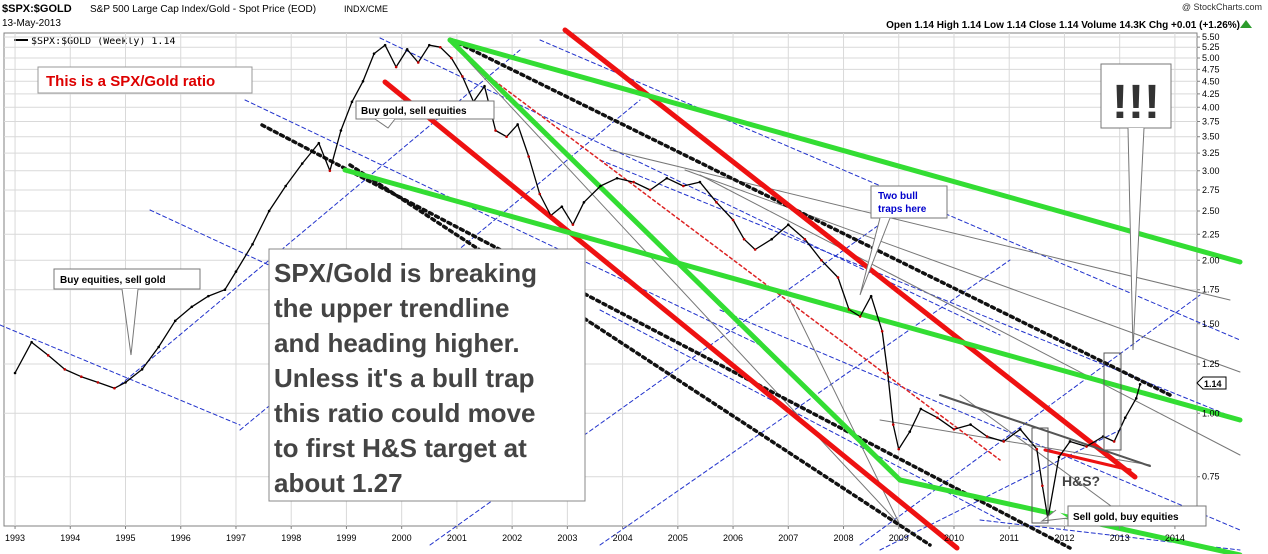 The image size is (1268, 554). I want to click on x-tick-label: 2005, so click(678, 538).